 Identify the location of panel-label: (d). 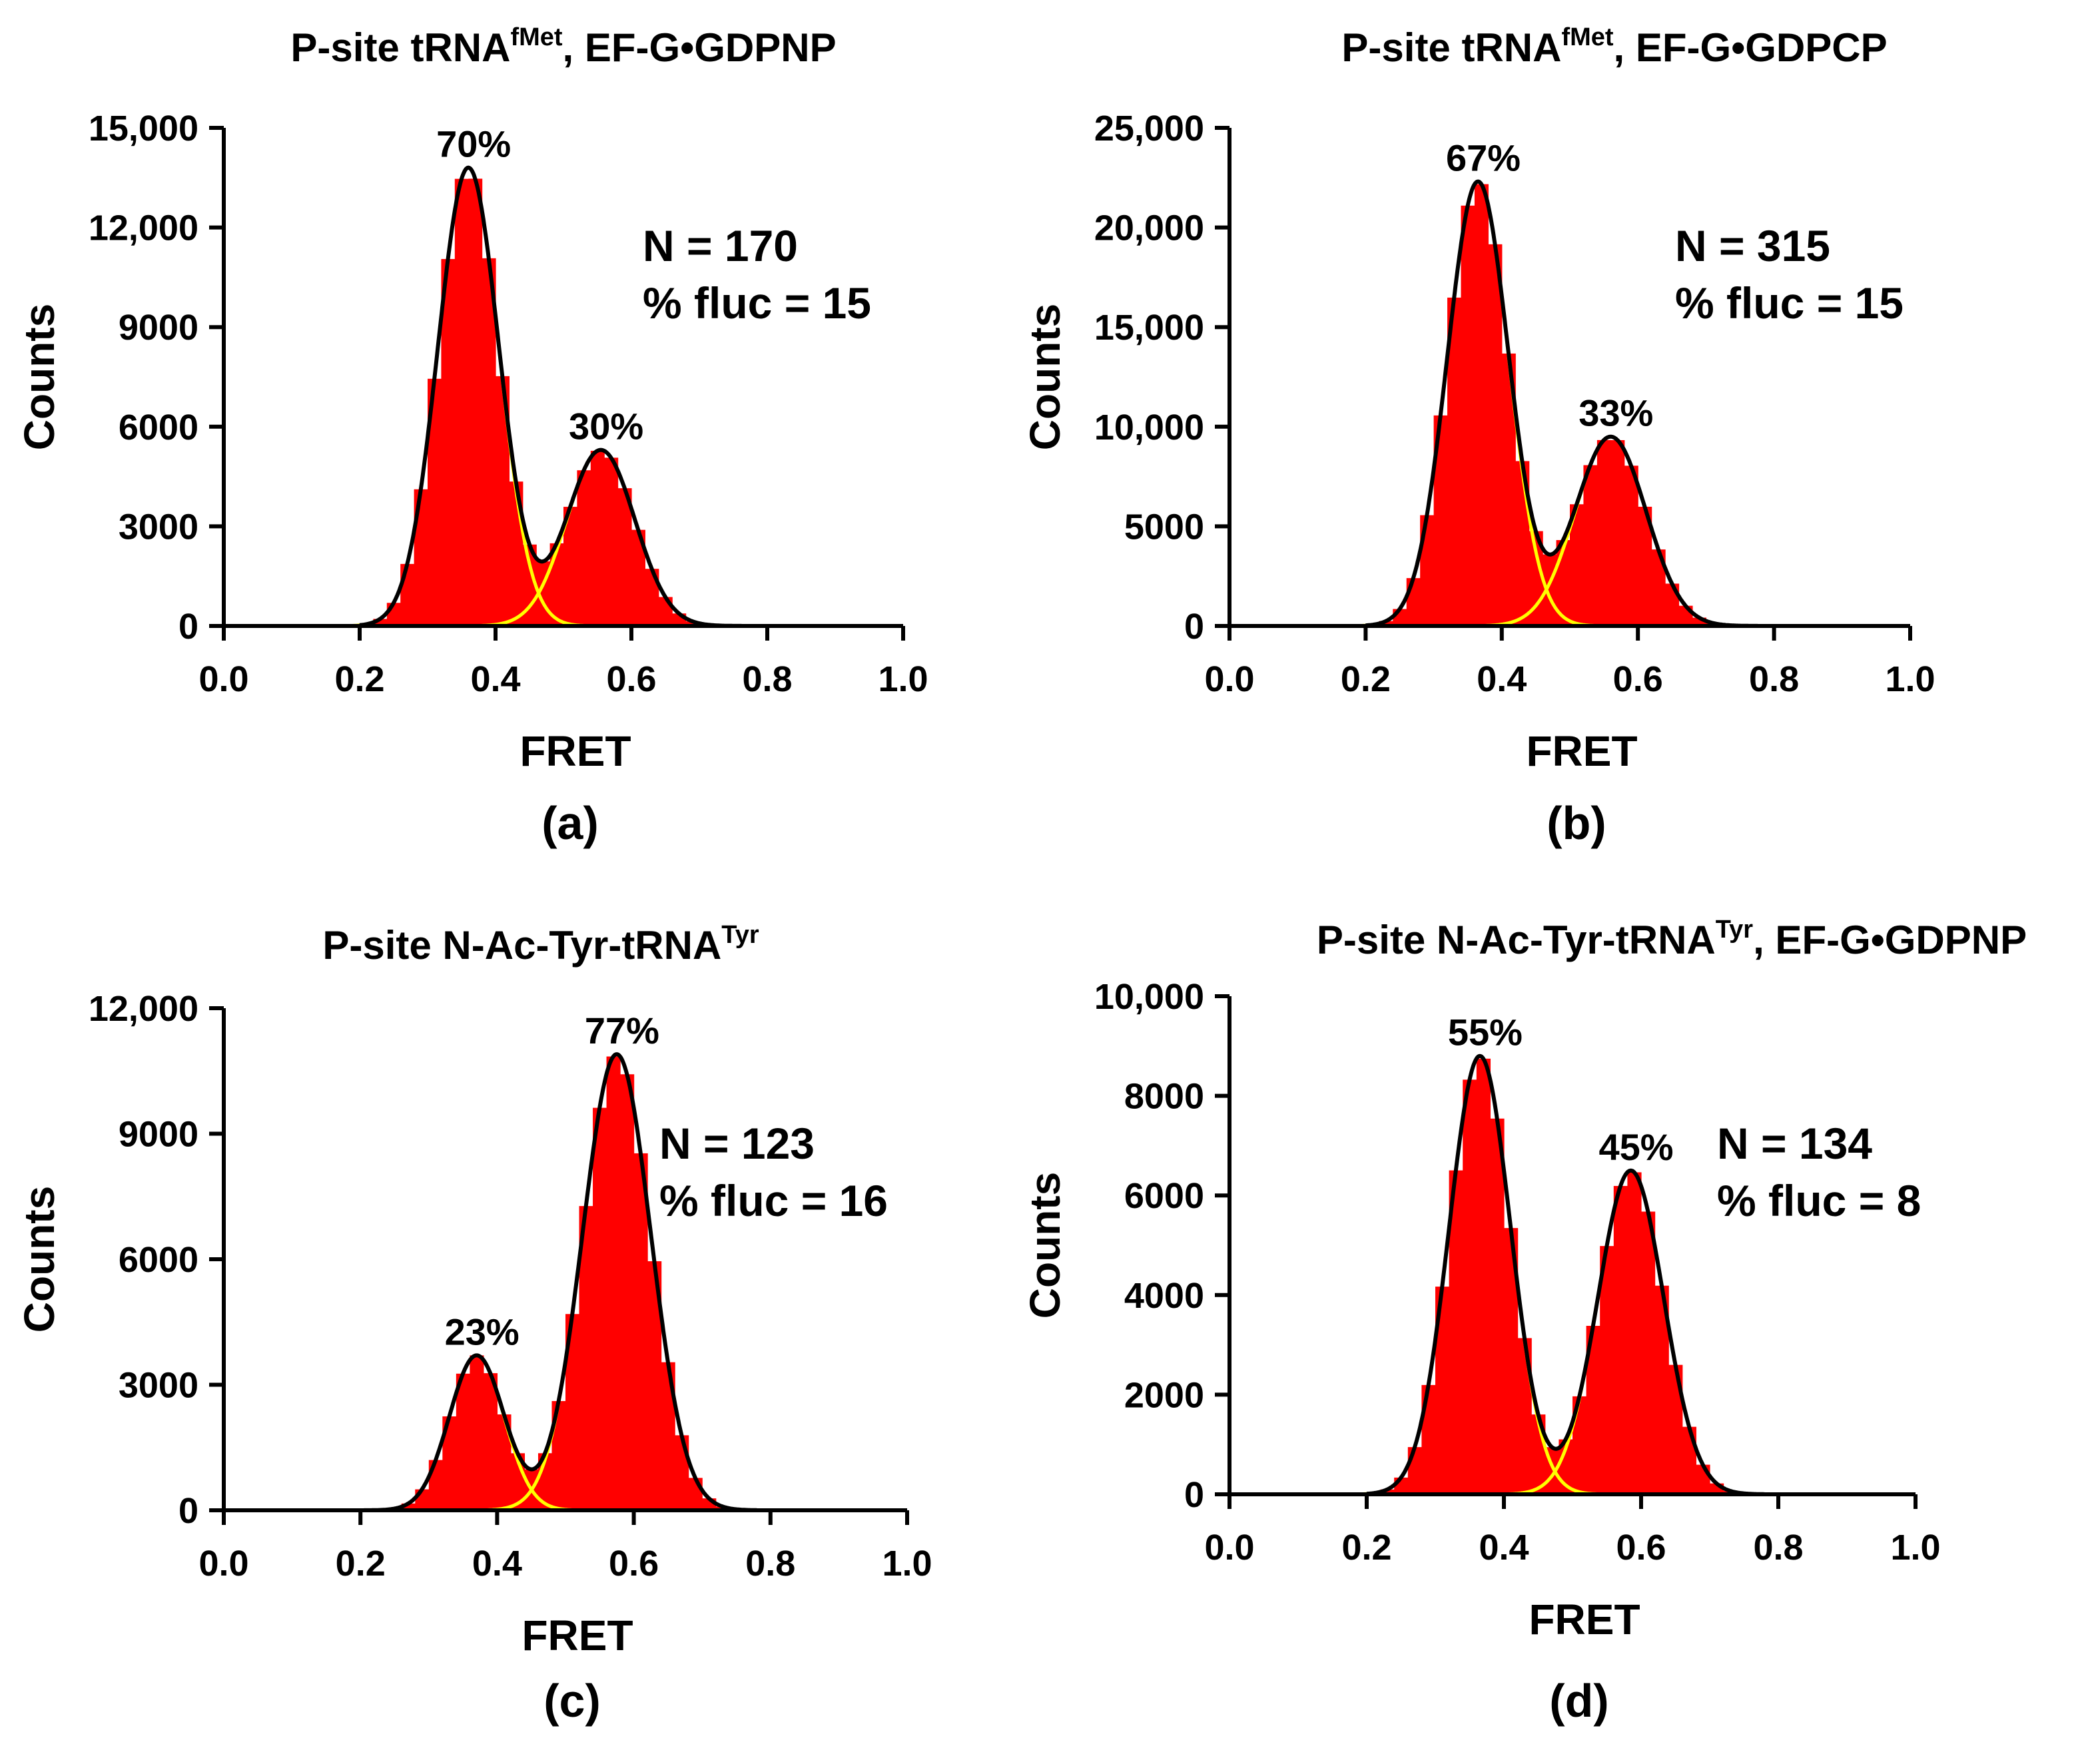
(1578, 1701).